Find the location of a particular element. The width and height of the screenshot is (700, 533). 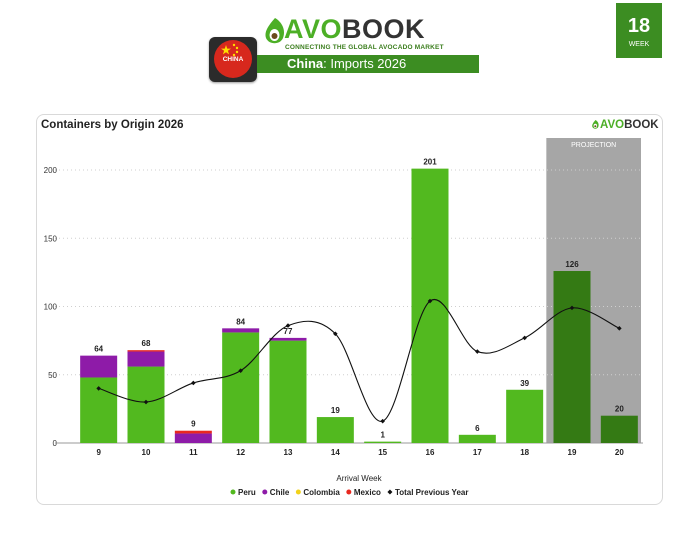

legend-swatch-chile is located at coordinates (265, 492).